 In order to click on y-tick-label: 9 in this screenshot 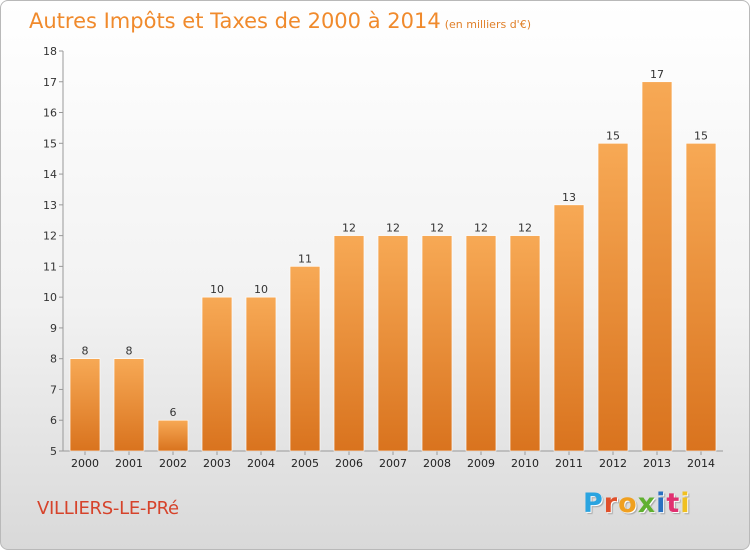, I will do `click(53, 328)`.